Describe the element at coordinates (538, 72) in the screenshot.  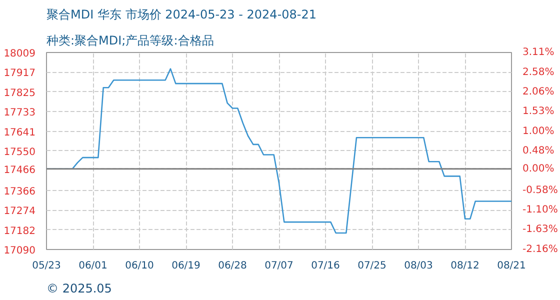
I see `y2-tick-label: 2.58%` at that location.